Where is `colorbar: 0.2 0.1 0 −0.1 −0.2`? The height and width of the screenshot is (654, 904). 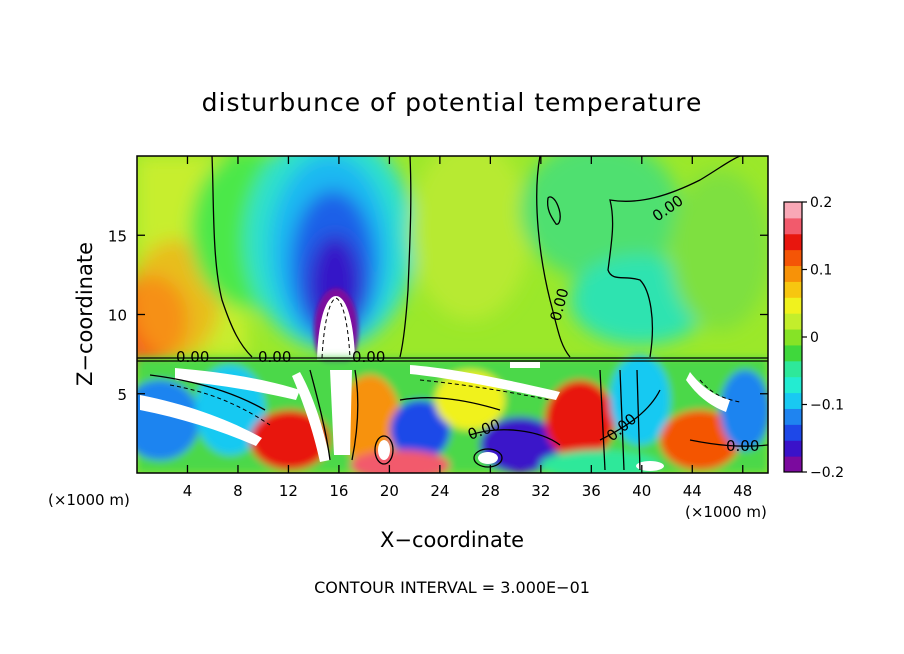
colorbar: 0.2 0.1 0 −0.1 −0.2 is located at coordinates (813, 338).